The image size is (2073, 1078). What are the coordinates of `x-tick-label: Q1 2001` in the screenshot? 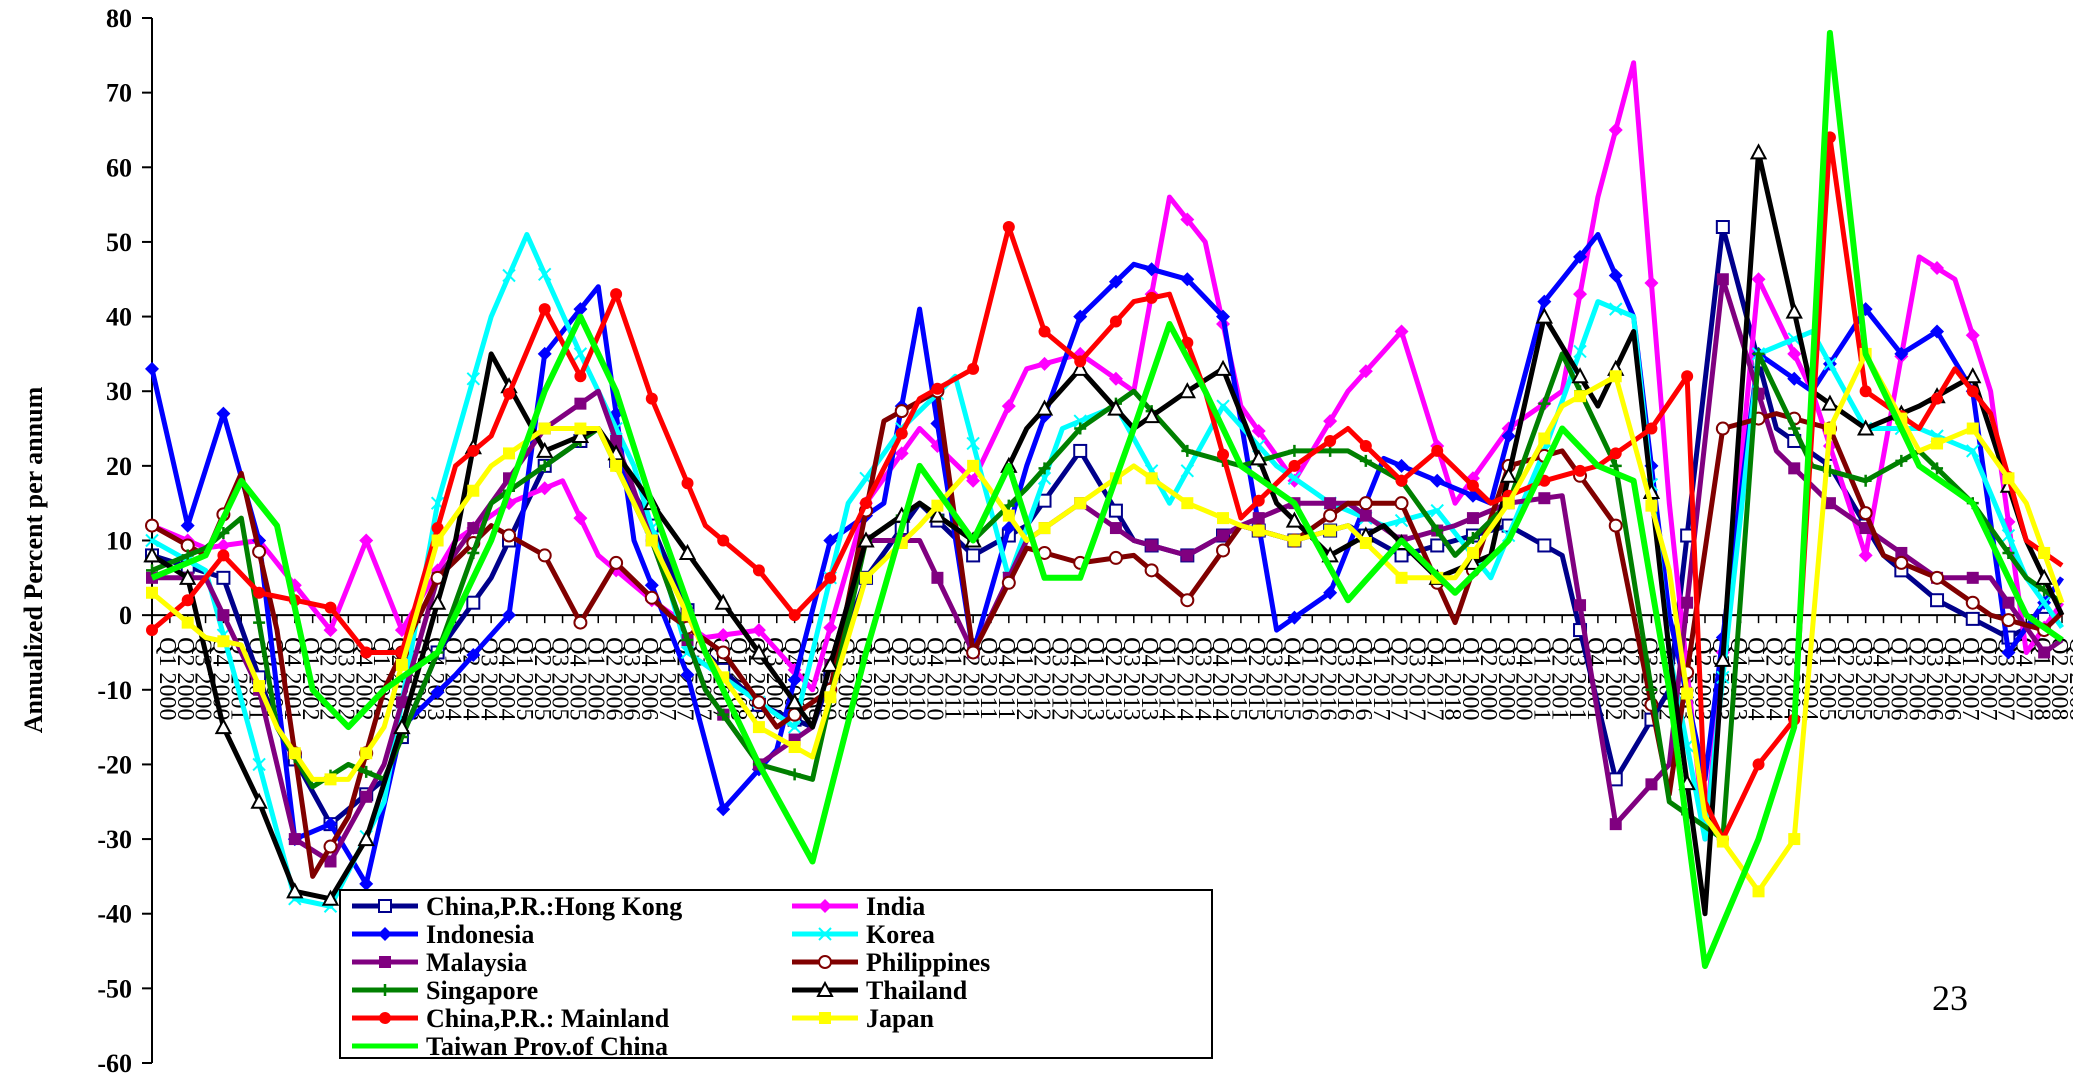 It's located at (1541, 678).